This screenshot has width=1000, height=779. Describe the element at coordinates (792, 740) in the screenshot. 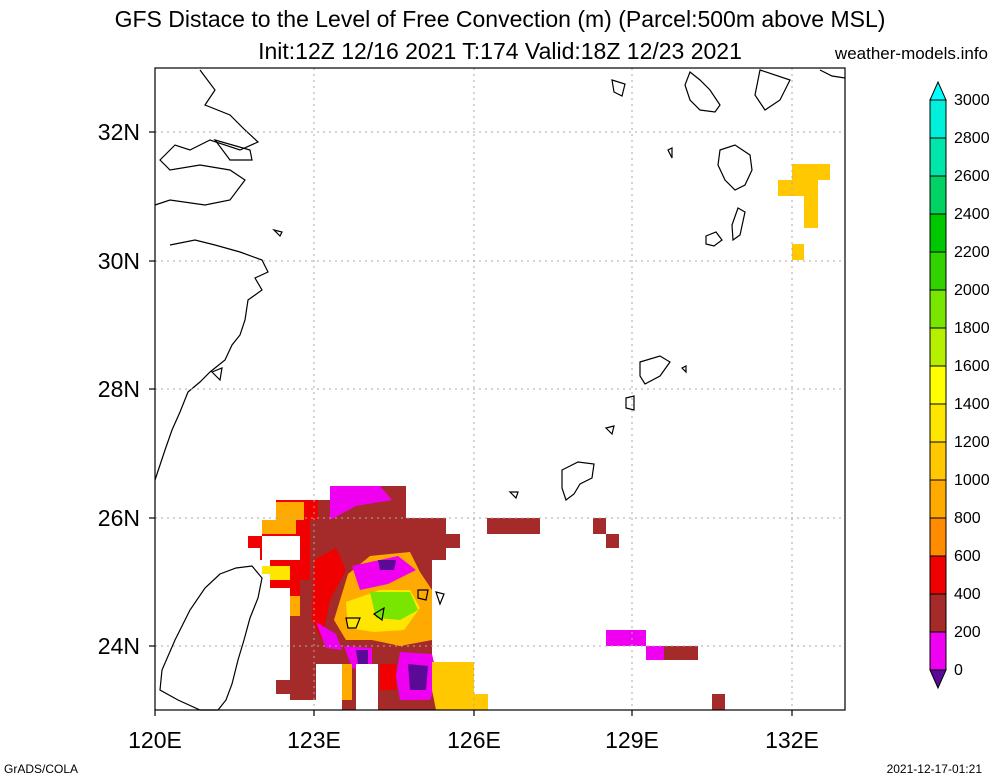

I see `xlabel-132: 132E` at that location.